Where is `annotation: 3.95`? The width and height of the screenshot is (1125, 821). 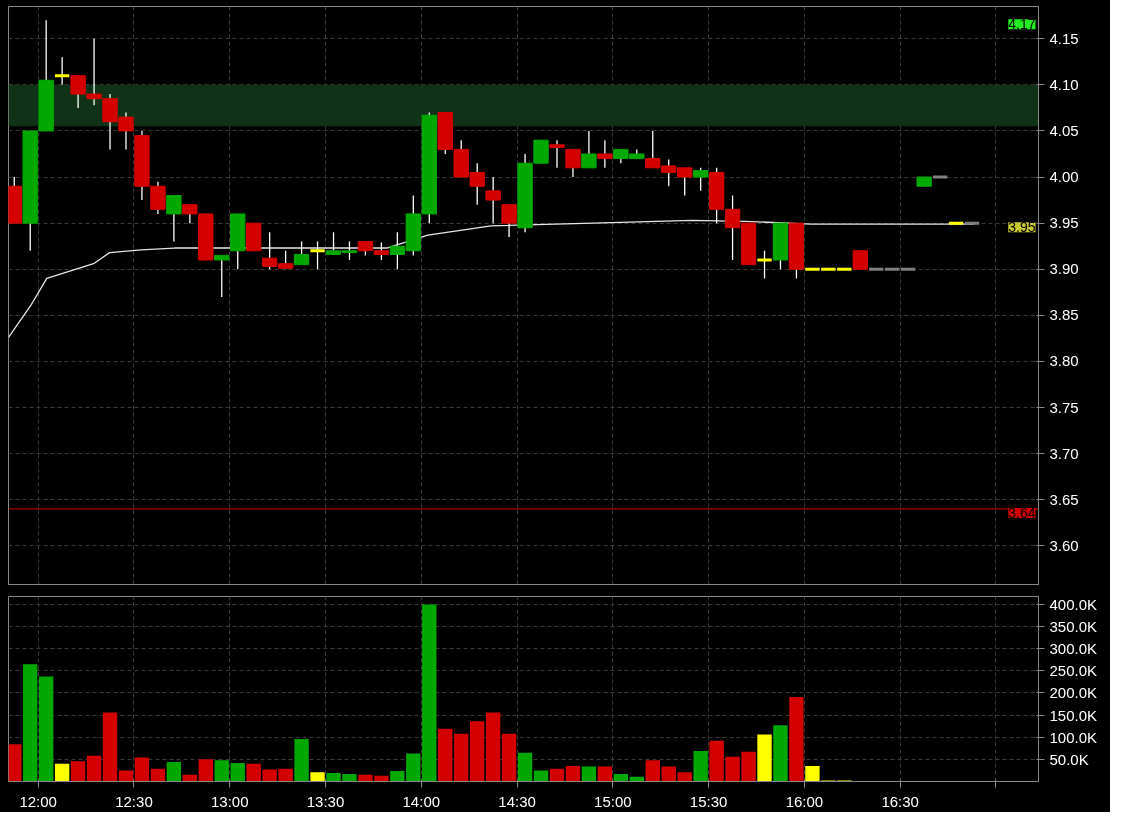 annotation: 3.95 is located at coordinates (1022, 227).